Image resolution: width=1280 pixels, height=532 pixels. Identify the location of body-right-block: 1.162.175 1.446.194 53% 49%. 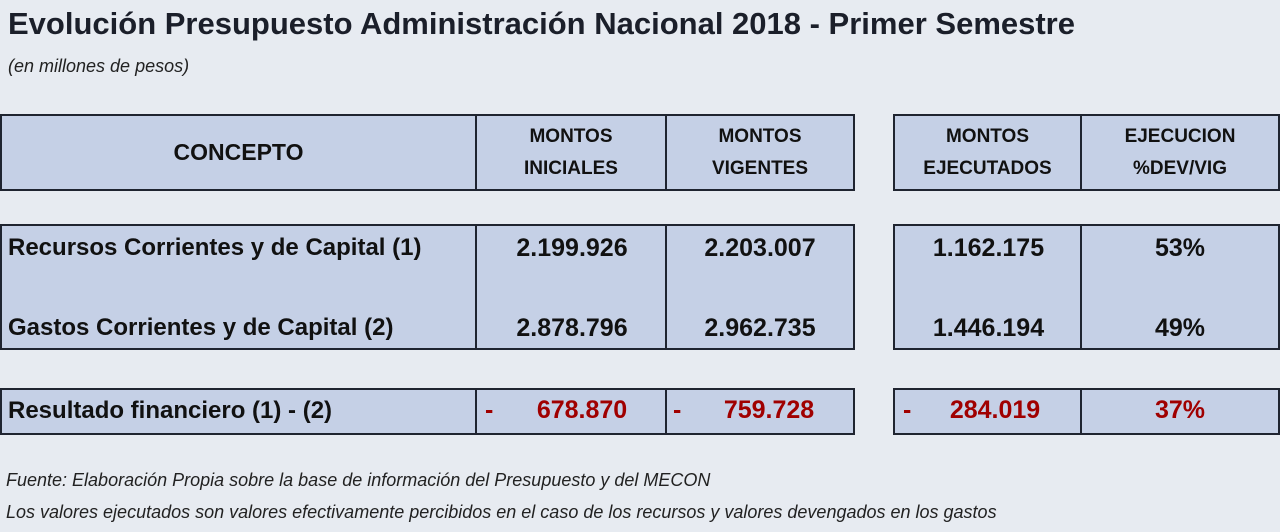
(1086, 287).